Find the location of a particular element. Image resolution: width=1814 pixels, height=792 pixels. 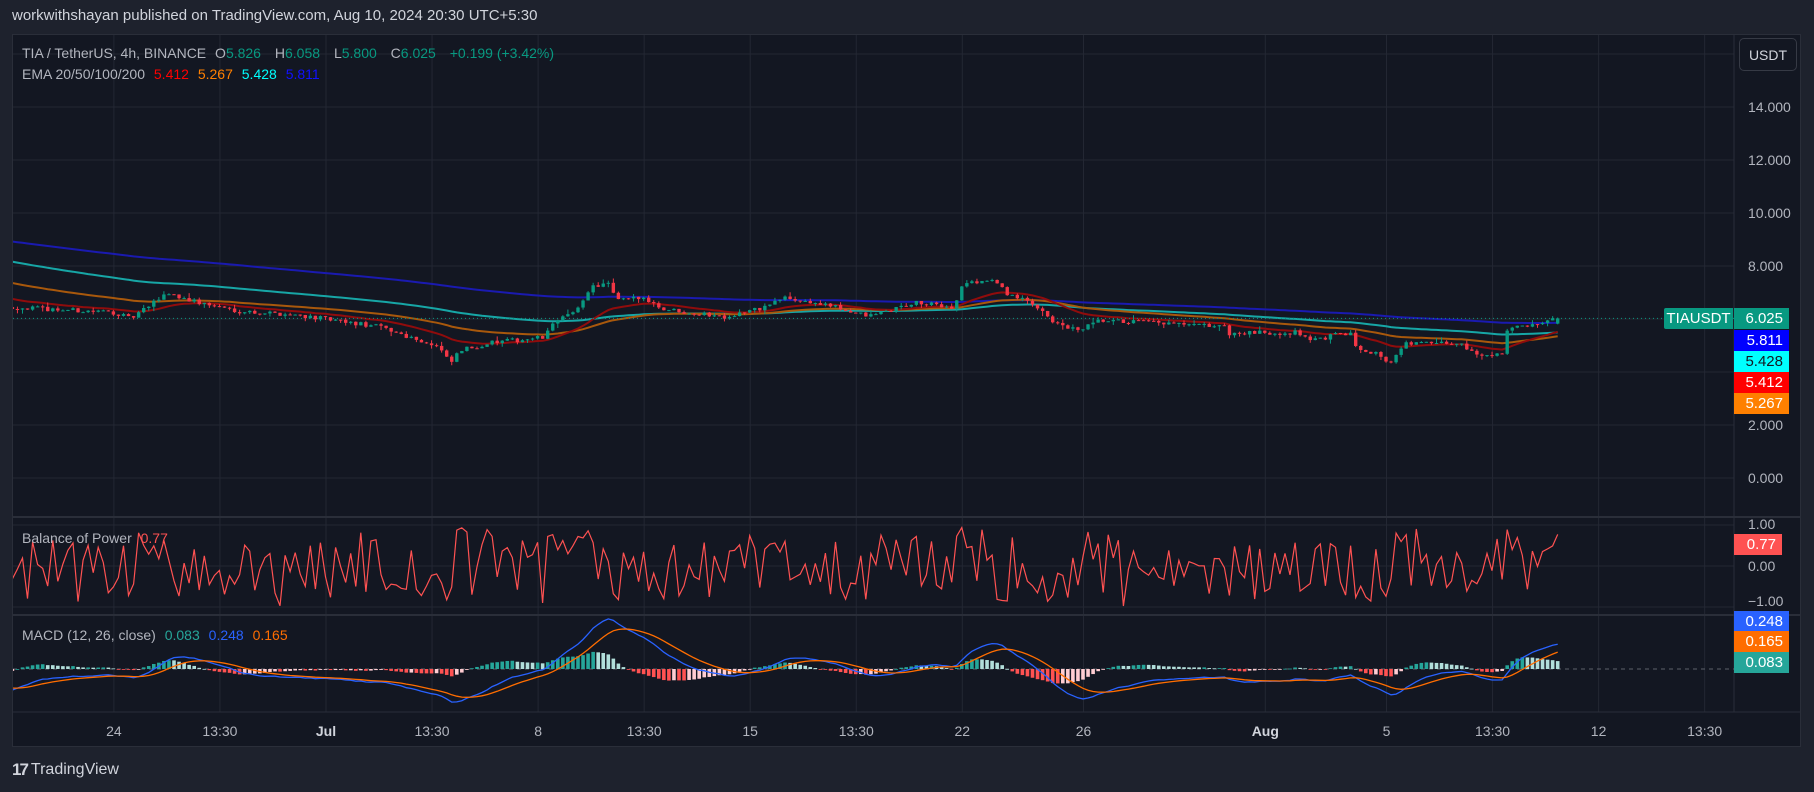

ema-title: EMA 20/50/100/200 is located at coordinates (83, 74).